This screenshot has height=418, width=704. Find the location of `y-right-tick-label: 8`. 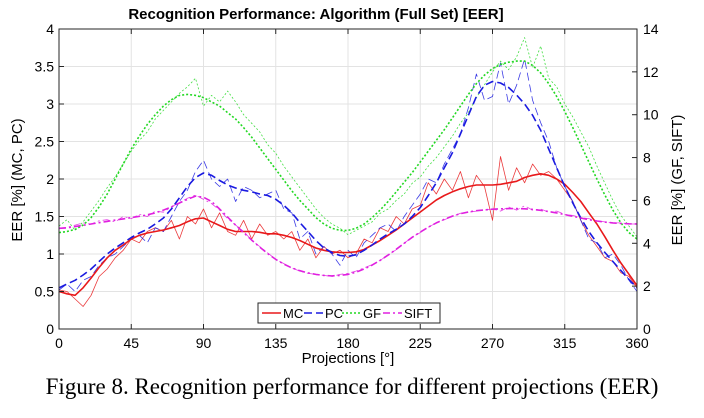

y-right-tick-label: 8 is located at coordinates (647, 158).